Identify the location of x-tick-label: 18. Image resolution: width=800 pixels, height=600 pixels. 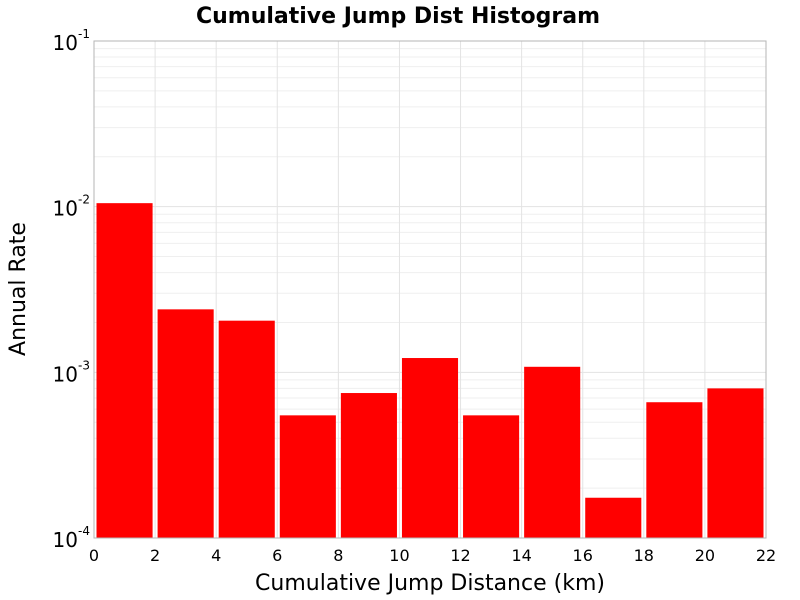
(644, 555).